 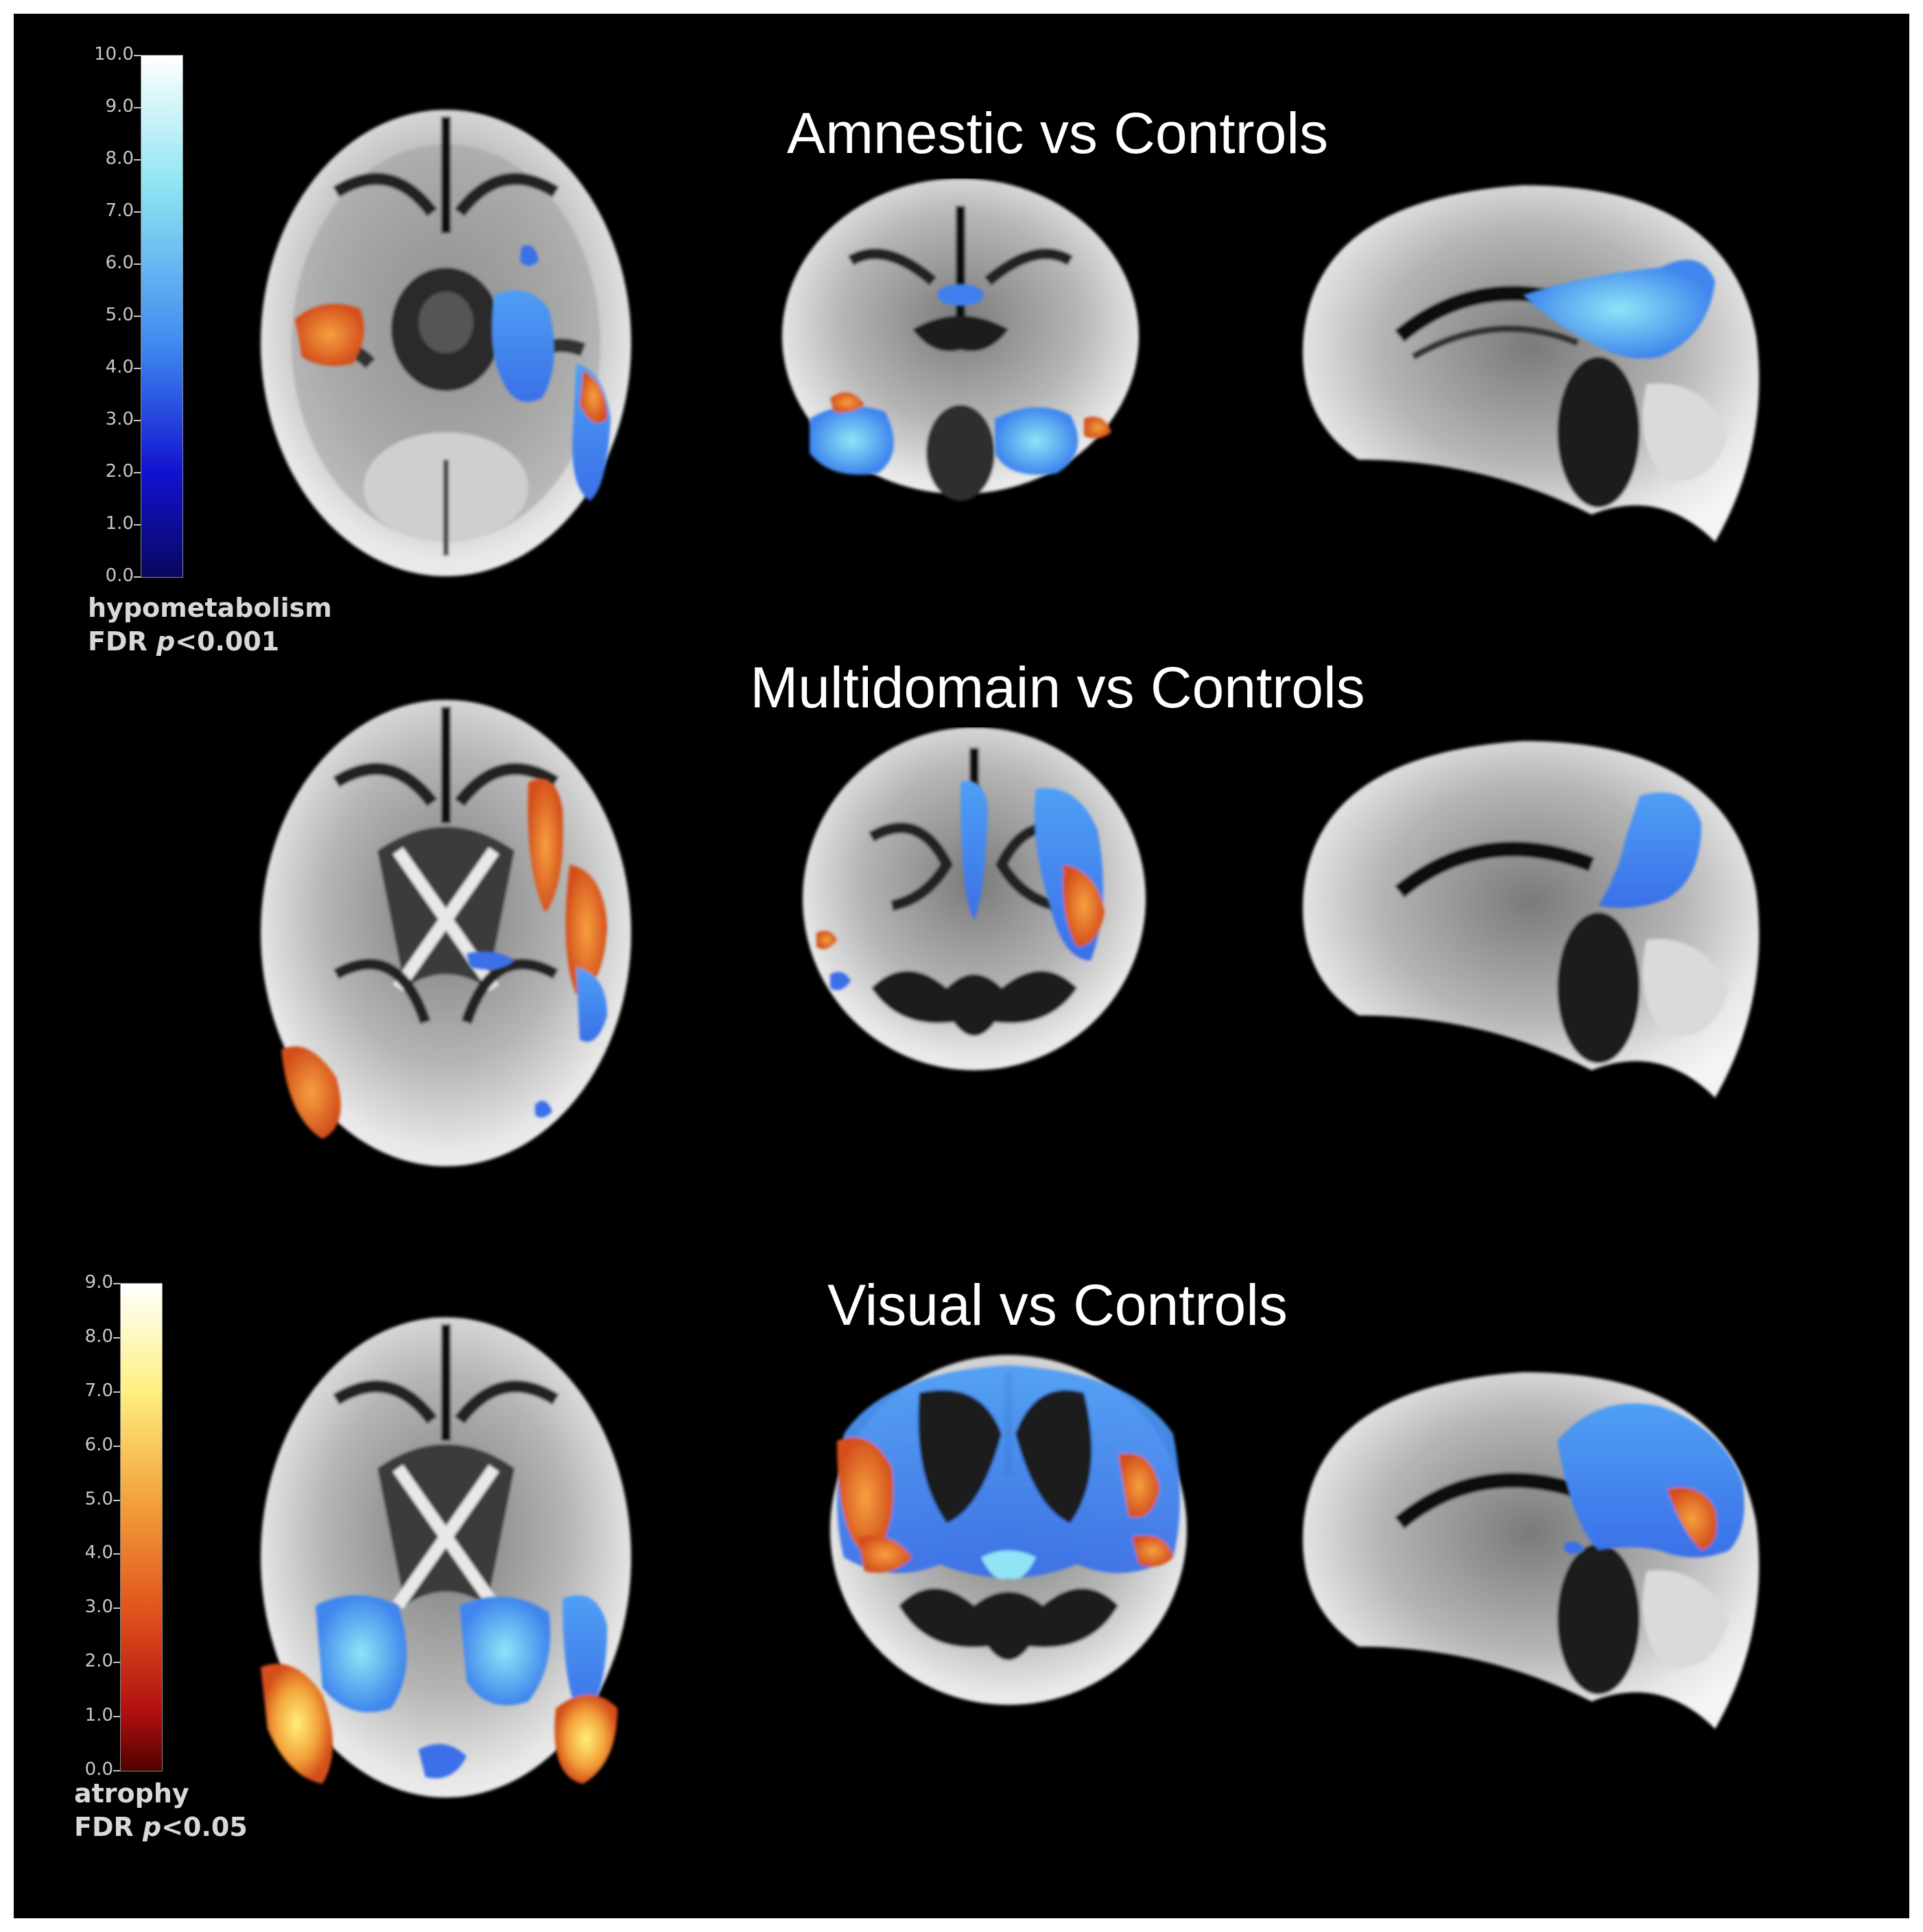 What do you see at coordinates (1009, 1530) in the screenshot?
I see `coronal-slice-visual` at bounding box center [1009, 1530].